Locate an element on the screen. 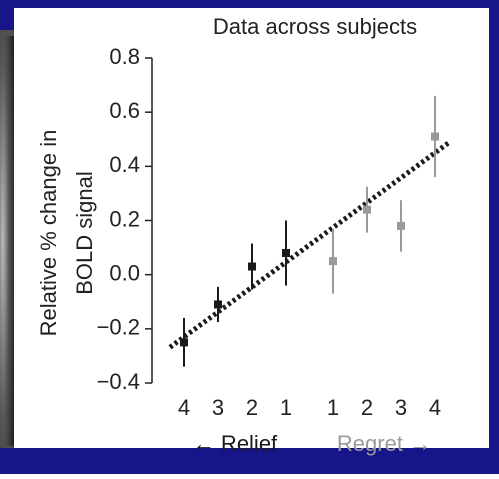 The height and width of the screenshot is (479, 499). y-tick-label: 0.8 is located at coordinates (124, 56).